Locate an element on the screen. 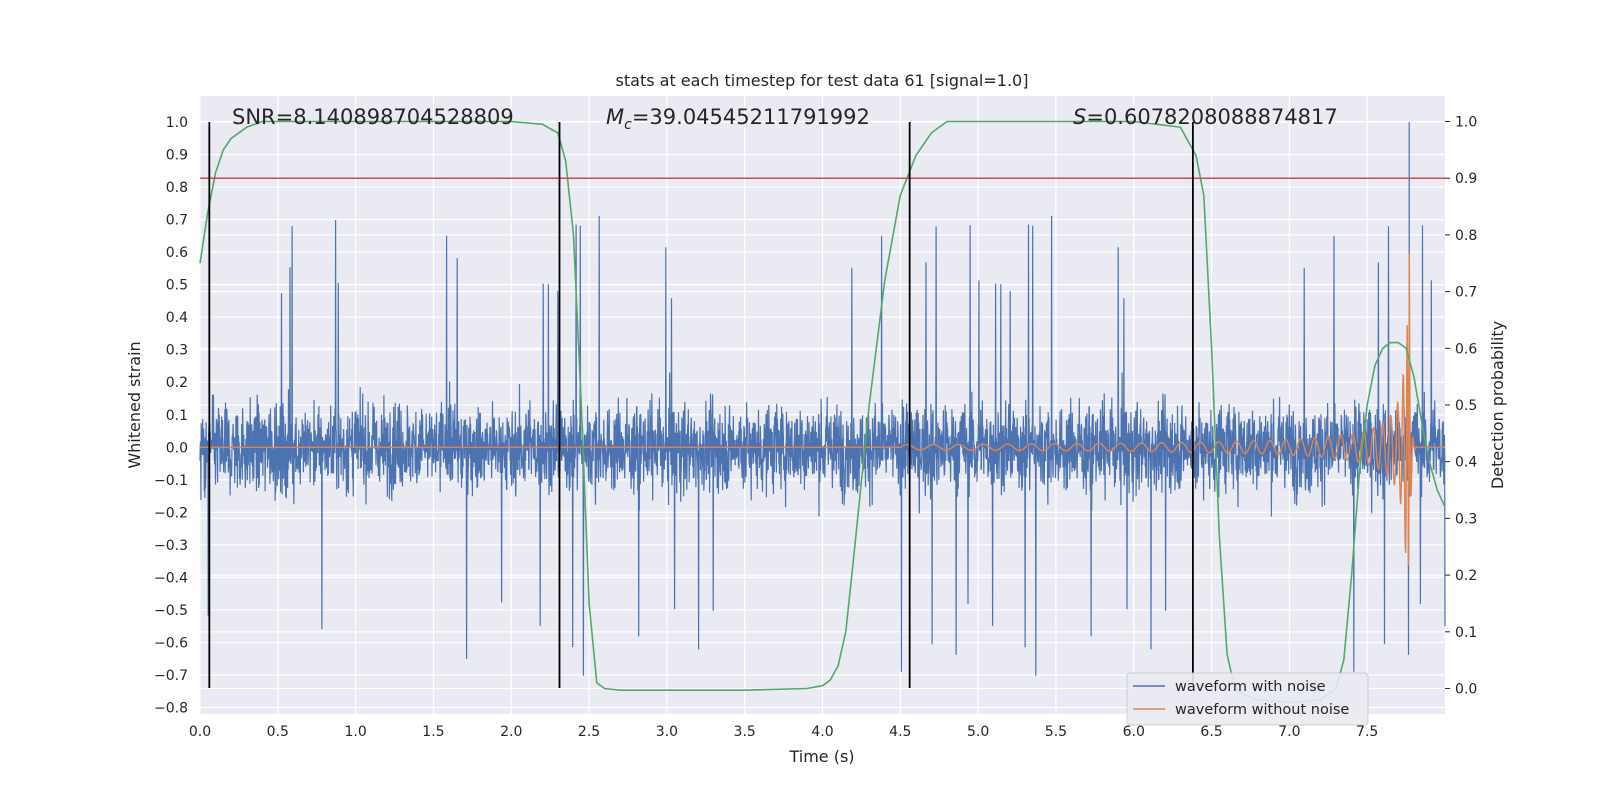 This screenshot has height=800, width=1600. s-annotation: S=0.6078208088874817 is located at coordinates (1205, 117).